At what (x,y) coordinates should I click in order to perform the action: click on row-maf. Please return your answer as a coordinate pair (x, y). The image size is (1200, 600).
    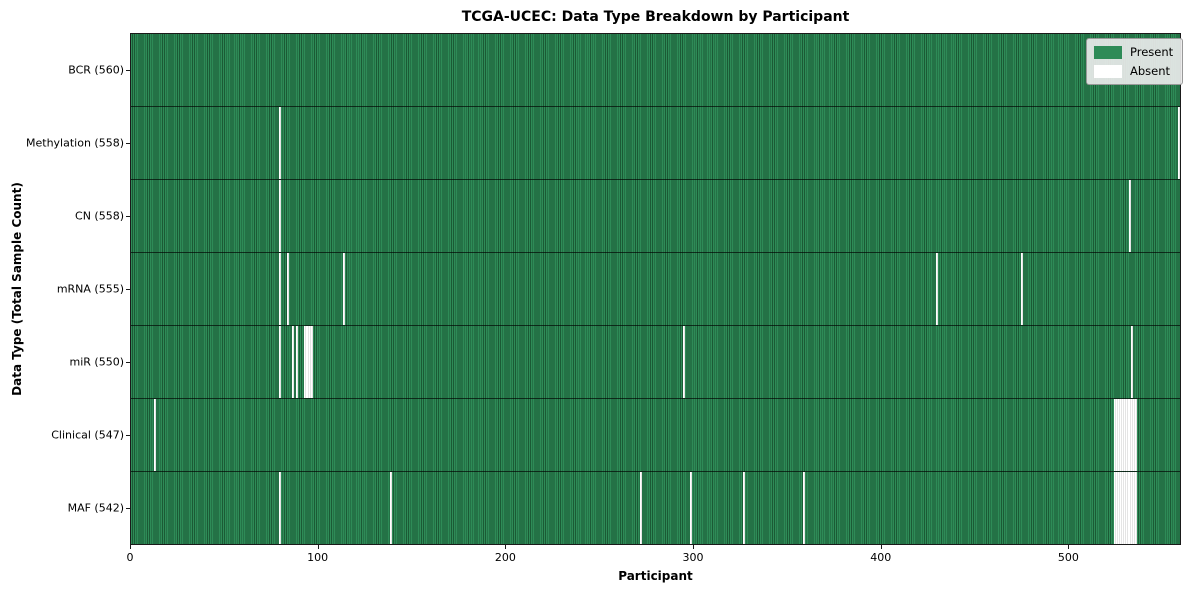
    Looking at the image, I should click on (655, 507).